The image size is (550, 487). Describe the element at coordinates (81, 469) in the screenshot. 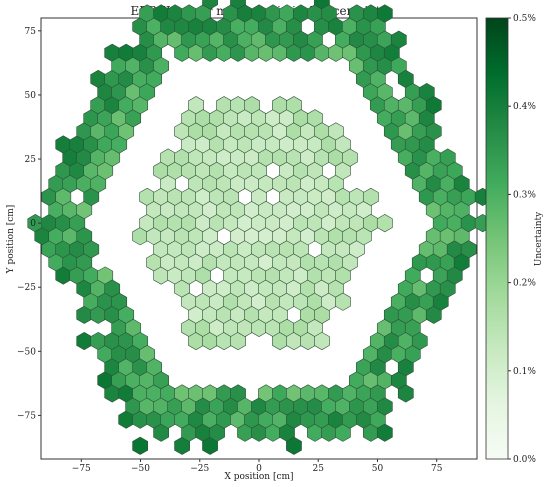

I see `x-tick-label: −75` at that location.